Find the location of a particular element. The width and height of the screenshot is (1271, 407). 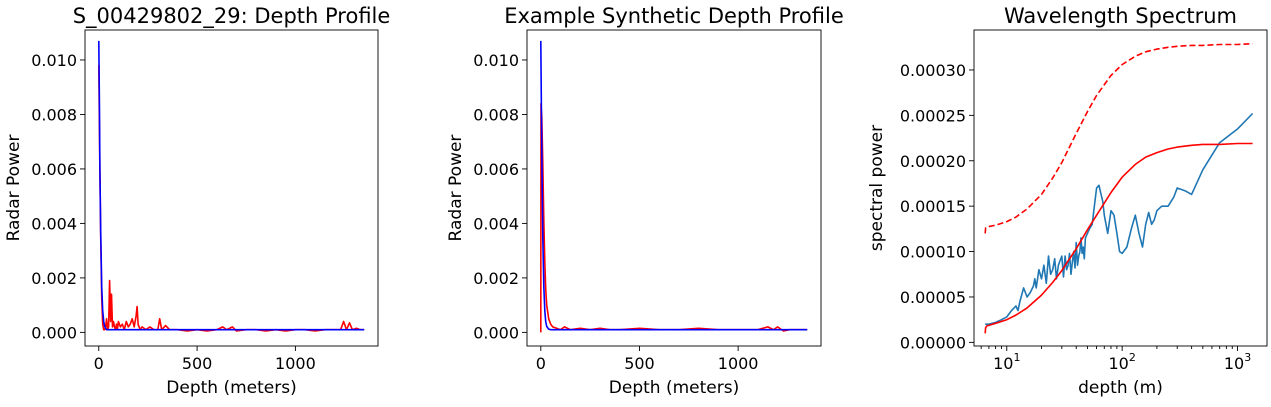

y-tick-label: 0.00030 is located at coordinates (933, 70).